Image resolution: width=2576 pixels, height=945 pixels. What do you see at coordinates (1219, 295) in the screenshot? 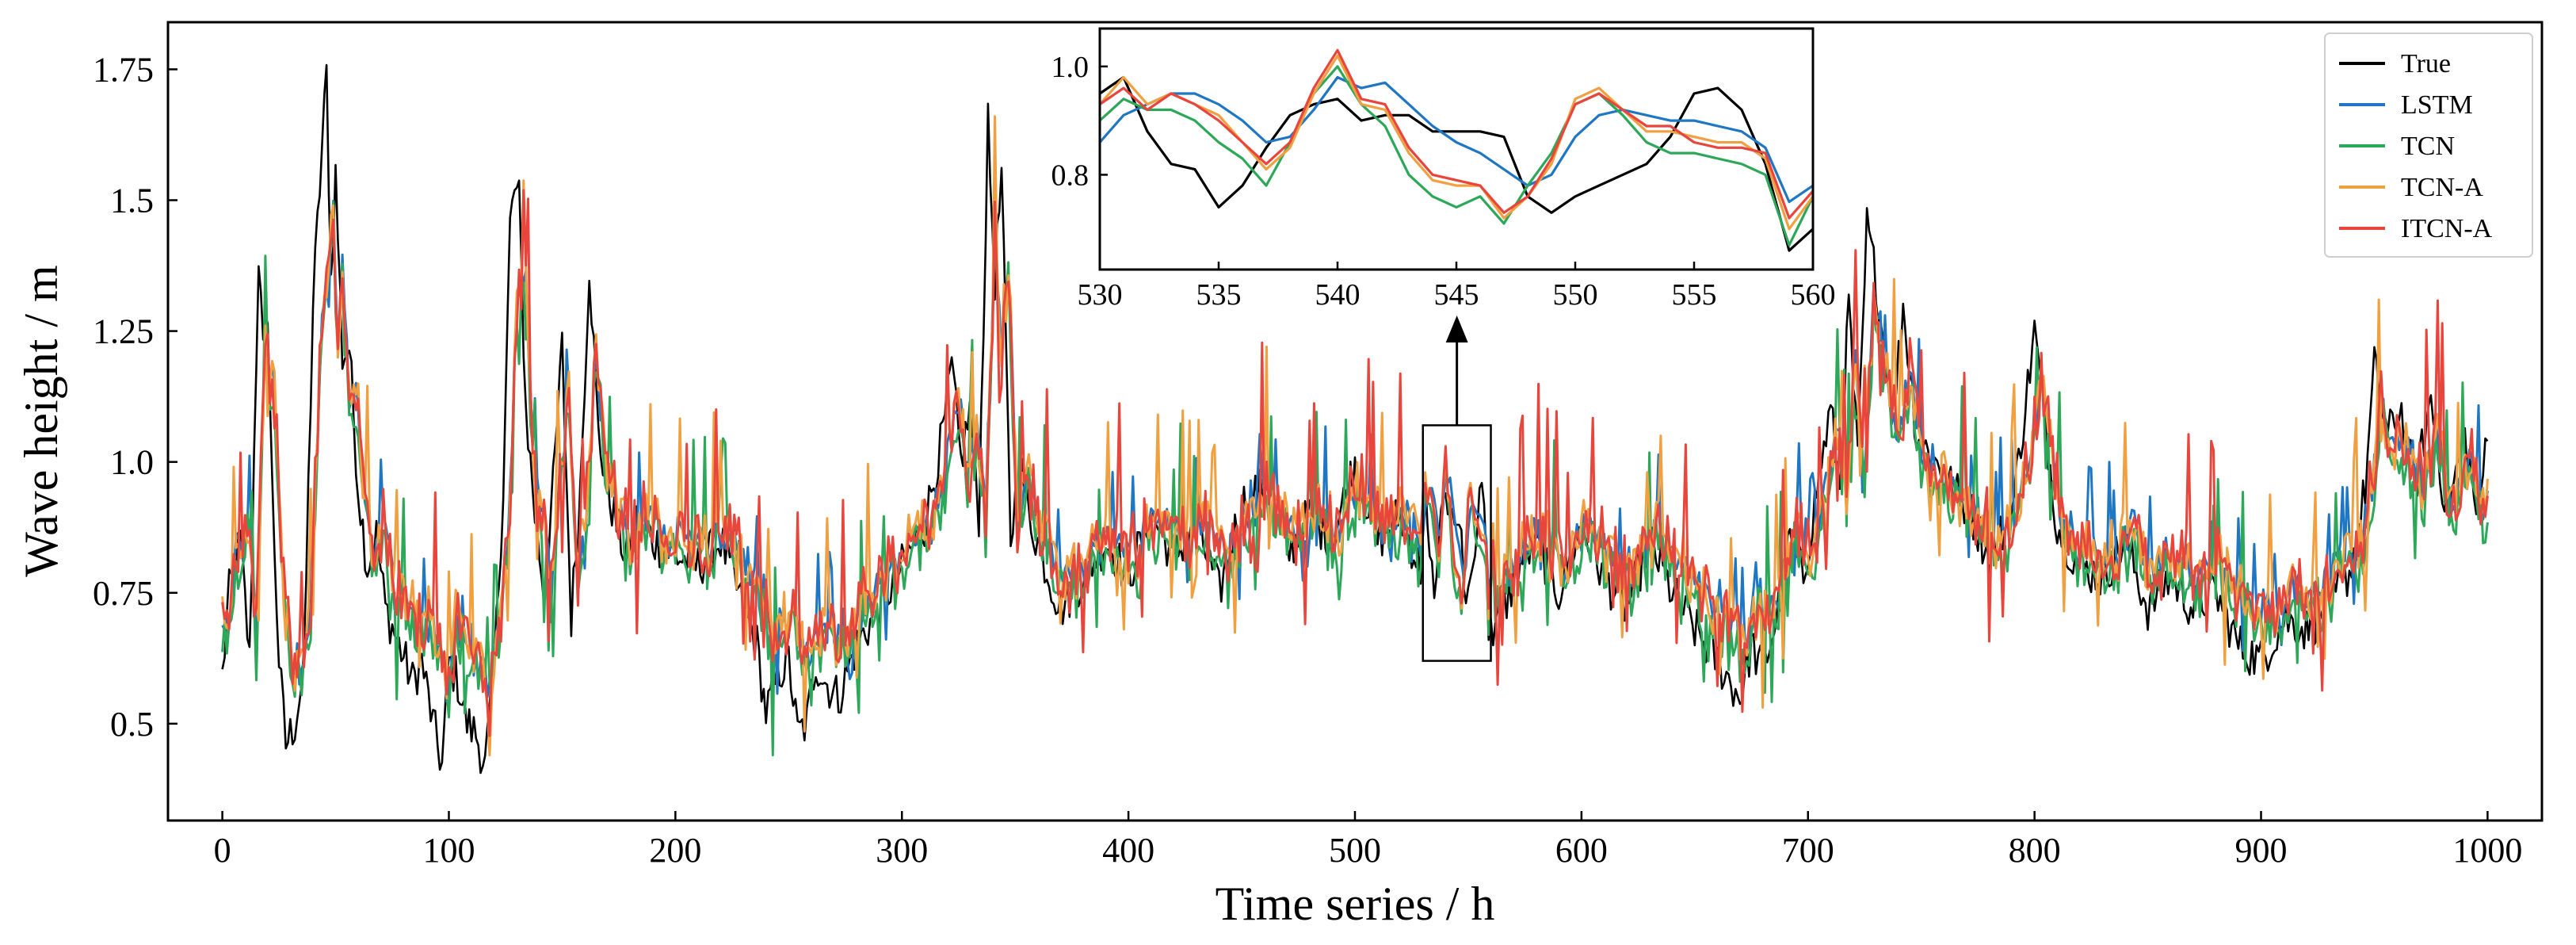
I see `inset-x-tick-label: 535` at bounding box center [1219, 295].